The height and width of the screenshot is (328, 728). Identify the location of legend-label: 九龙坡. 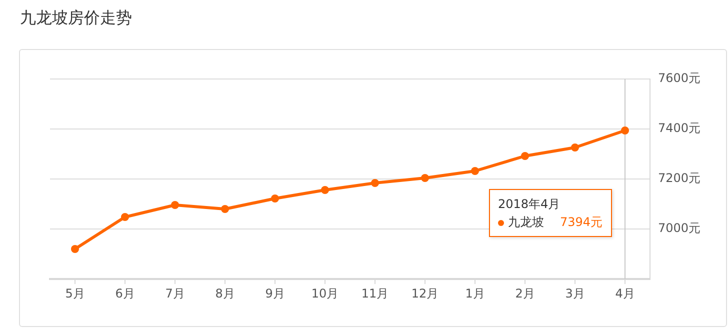
(526, 222).